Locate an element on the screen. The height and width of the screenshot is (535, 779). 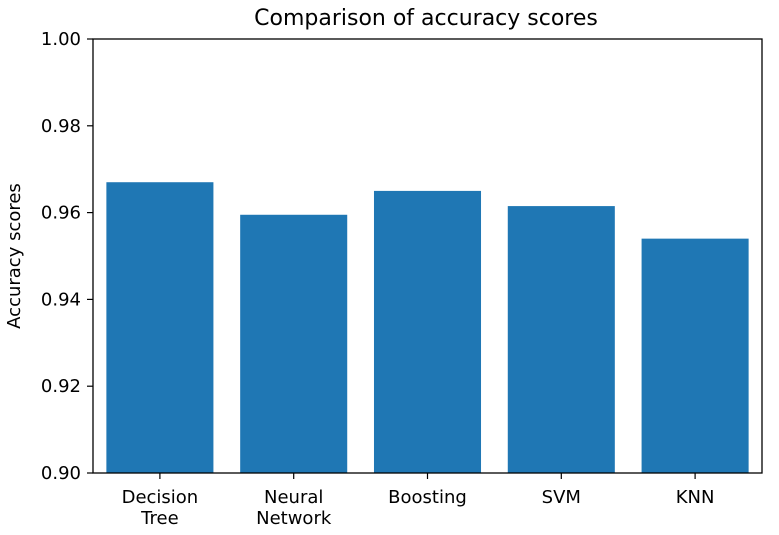
x-tick-label-3: SVM is located at coordinates (561, 497).